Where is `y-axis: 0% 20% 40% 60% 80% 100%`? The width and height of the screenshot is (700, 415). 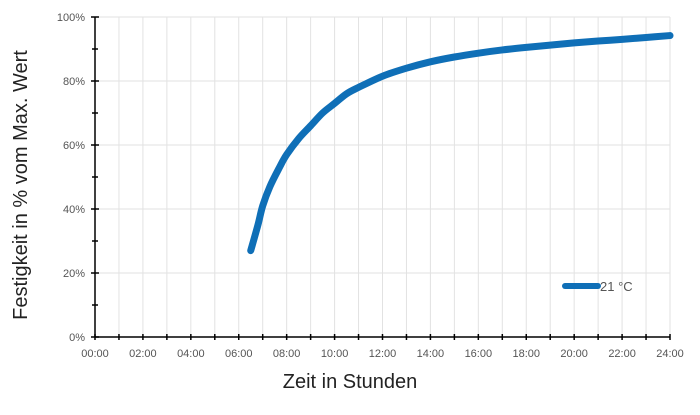
y-axis: 0% 20% 40% 60% 80% 100% is located at coordinates (78, 178).